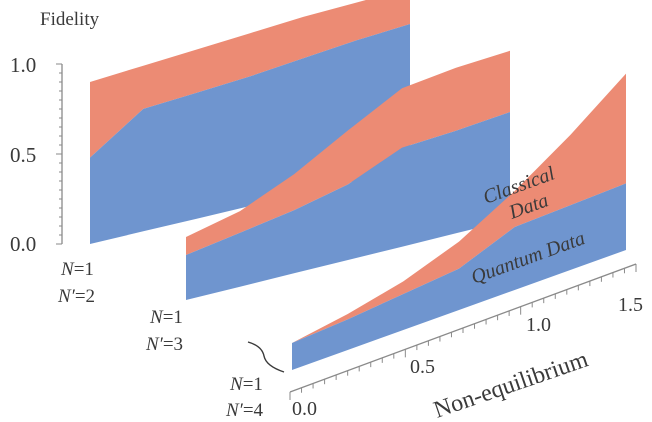 Image resolution: width=652 pixels, height=422 pixels. I want to click on x-tick-label-1-0: 1.0, so click(538, 325).